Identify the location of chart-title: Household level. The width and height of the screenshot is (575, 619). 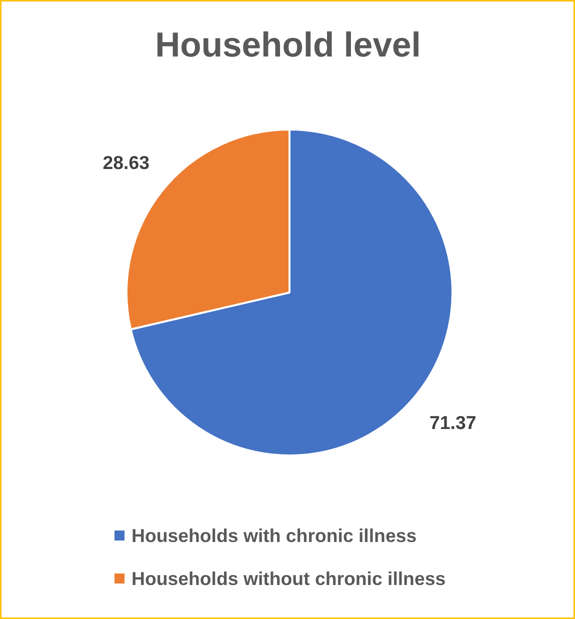
(288, 45).